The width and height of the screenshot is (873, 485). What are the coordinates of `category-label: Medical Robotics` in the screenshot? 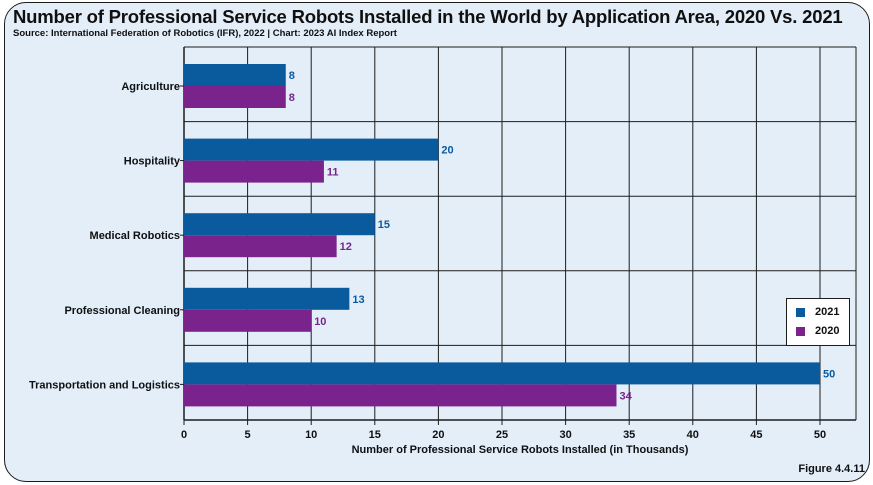 It's located at (135, 236).